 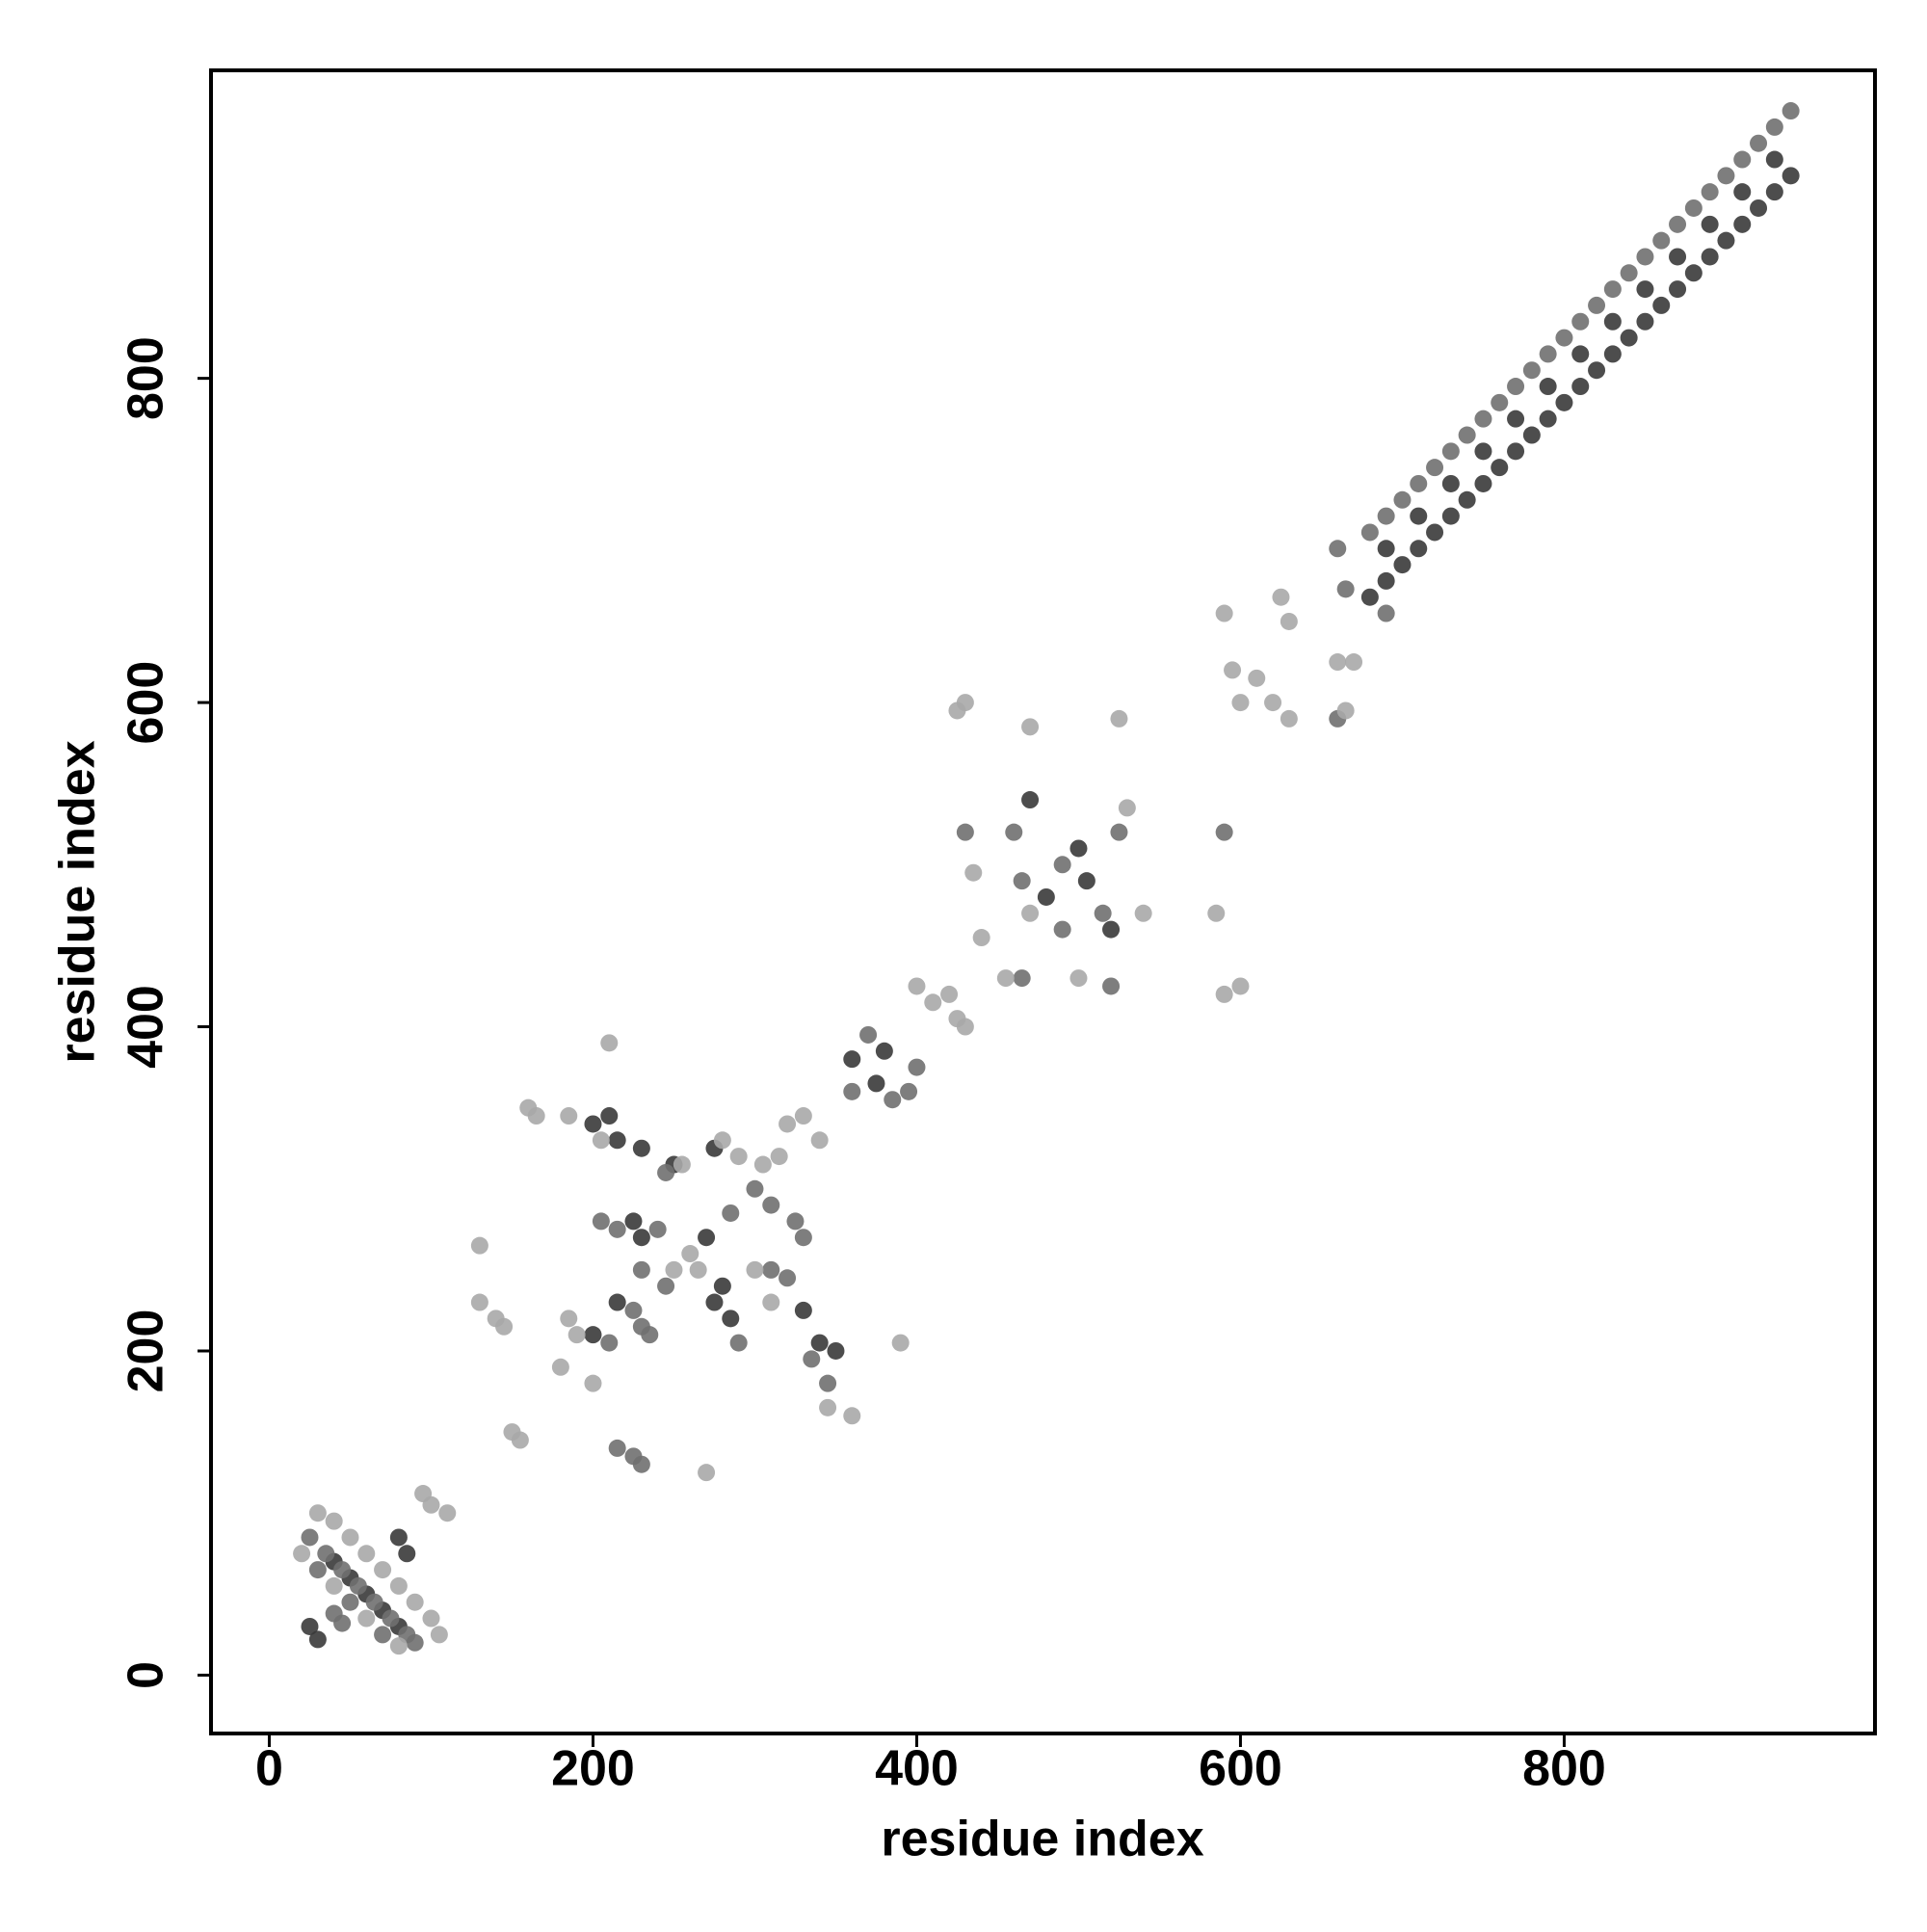 What do you see at coordinates (917, 1769) in the screenshot?
I see `x-tick-label: 400` at bounding box center [917, 1769].